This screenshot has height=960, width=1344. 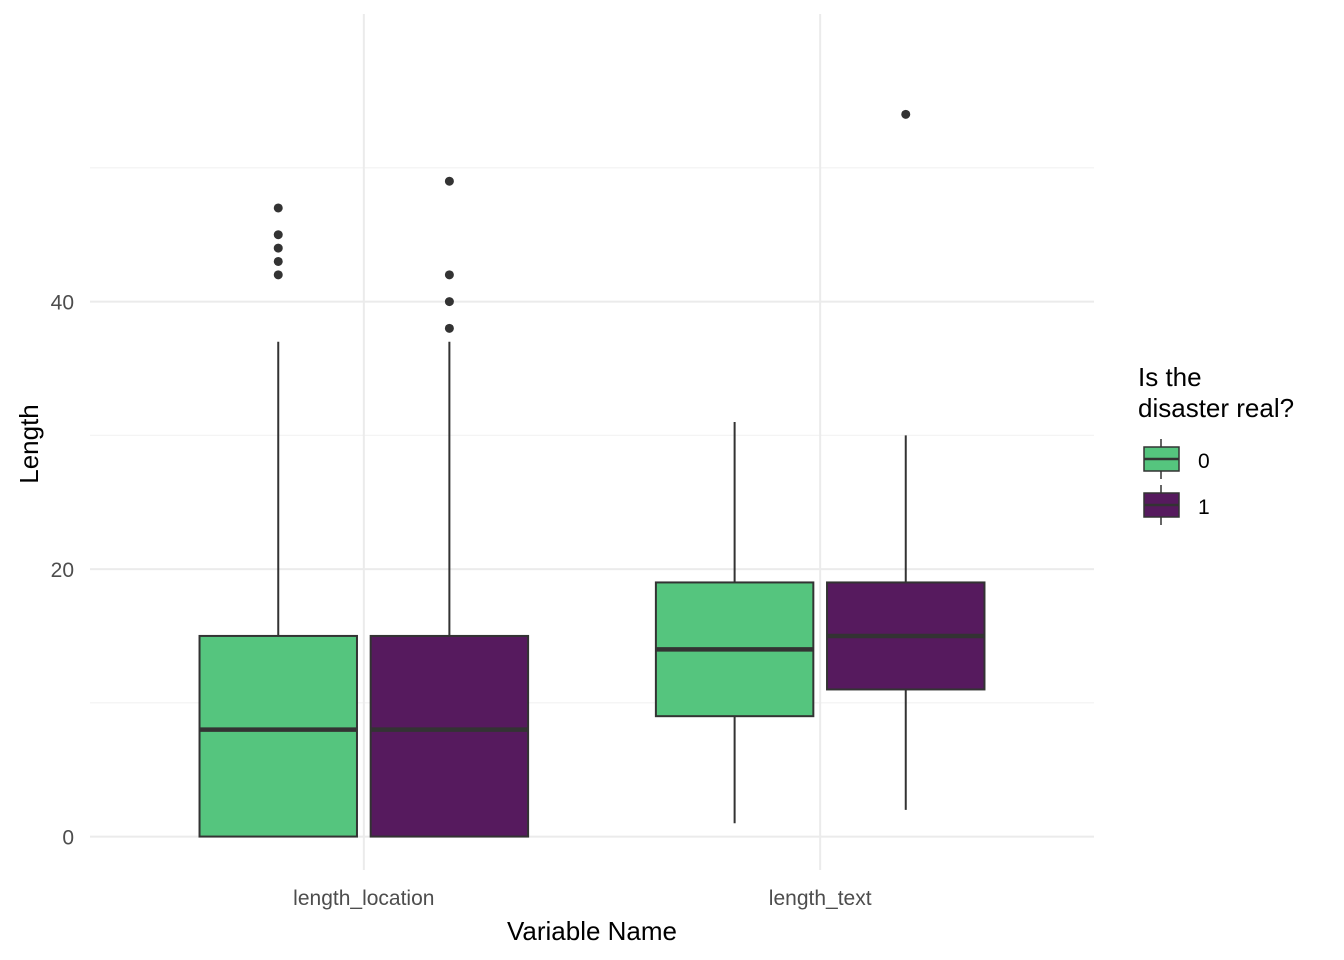 What do you see at coordinates (1216, 443) in the screenshot?
I see `legend: Is the disaster real? 0 1` at bounding box center [1216, 443].